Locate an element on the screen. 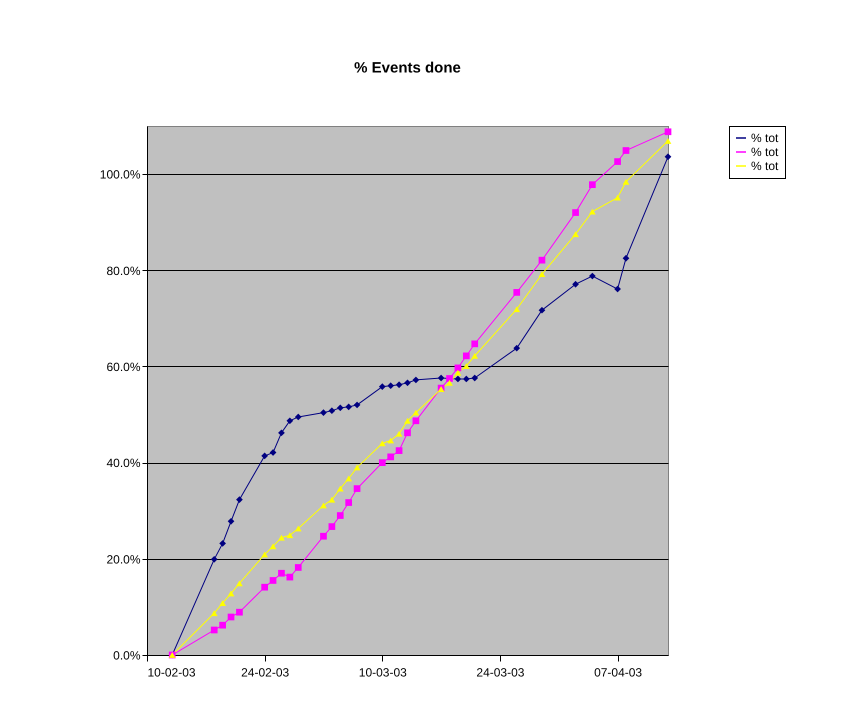 Image resolution: width=850 pixels, height=725 pixels. y-tick-label: 60.0% is located at coordinates (123, 367).